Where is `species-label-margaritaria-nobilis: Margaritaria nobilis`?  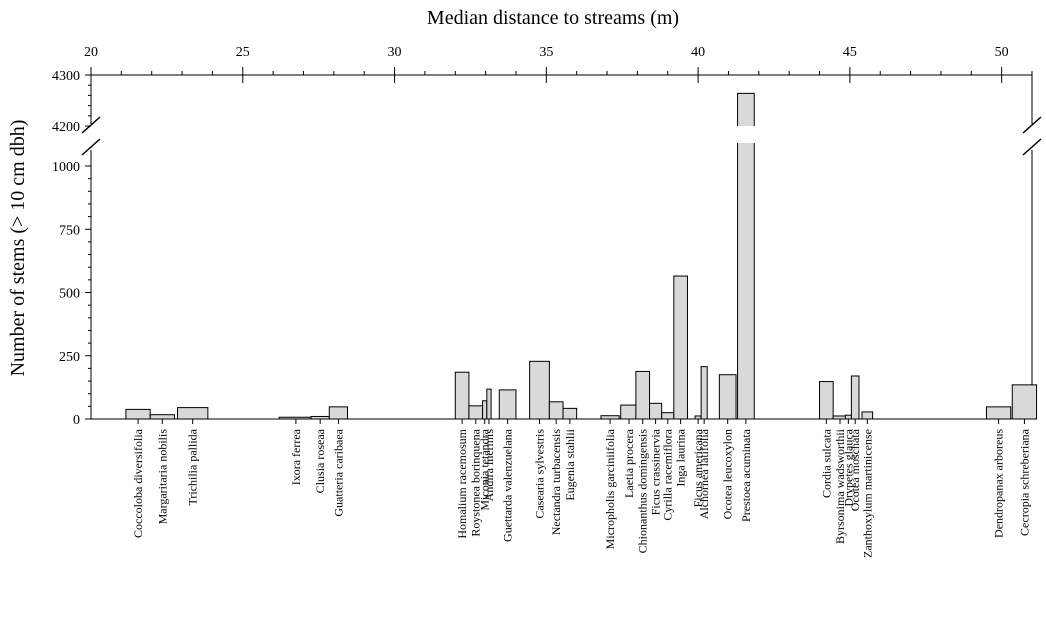
species-label-margaritaria-nobilis: Margaritaria nobilis is located at coordinates (162, 477).